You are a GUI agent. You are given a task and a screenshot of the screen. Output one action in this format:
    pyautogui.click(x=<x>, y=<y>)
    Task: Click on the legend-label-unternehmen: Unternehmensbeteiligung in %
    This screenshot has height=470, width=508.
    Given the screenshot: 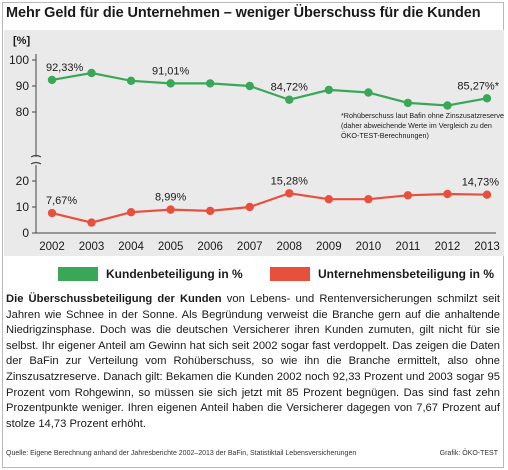 What is the action you would take?
    pyautogui.click(x=406, y=274)
    